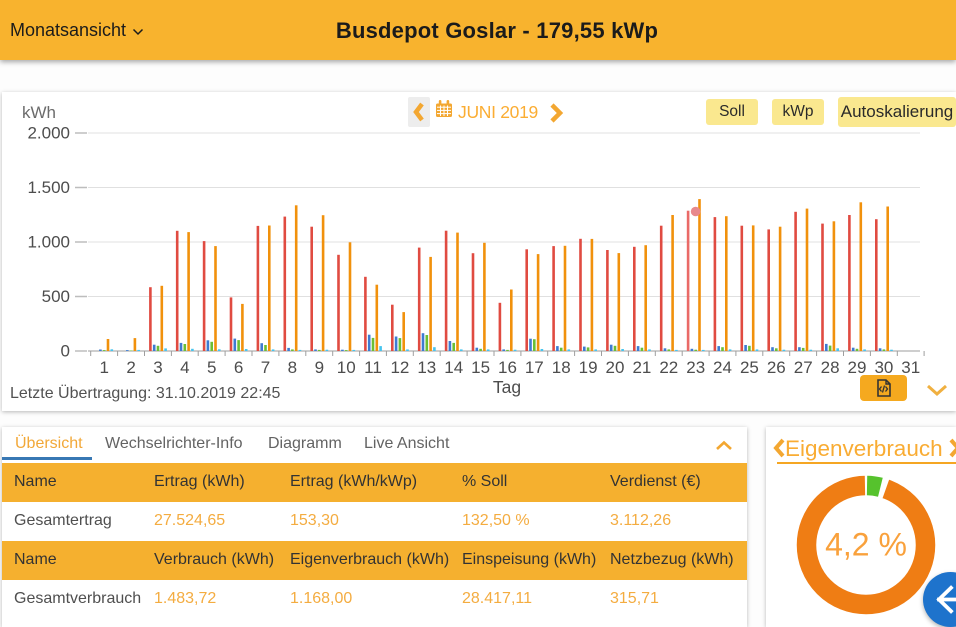 The height and width of the screenshot is (627, 956). What do you see at coordinates (588, 367) in the screenshot?
I see `svg-text: 19` at bounding box center [588, 367].